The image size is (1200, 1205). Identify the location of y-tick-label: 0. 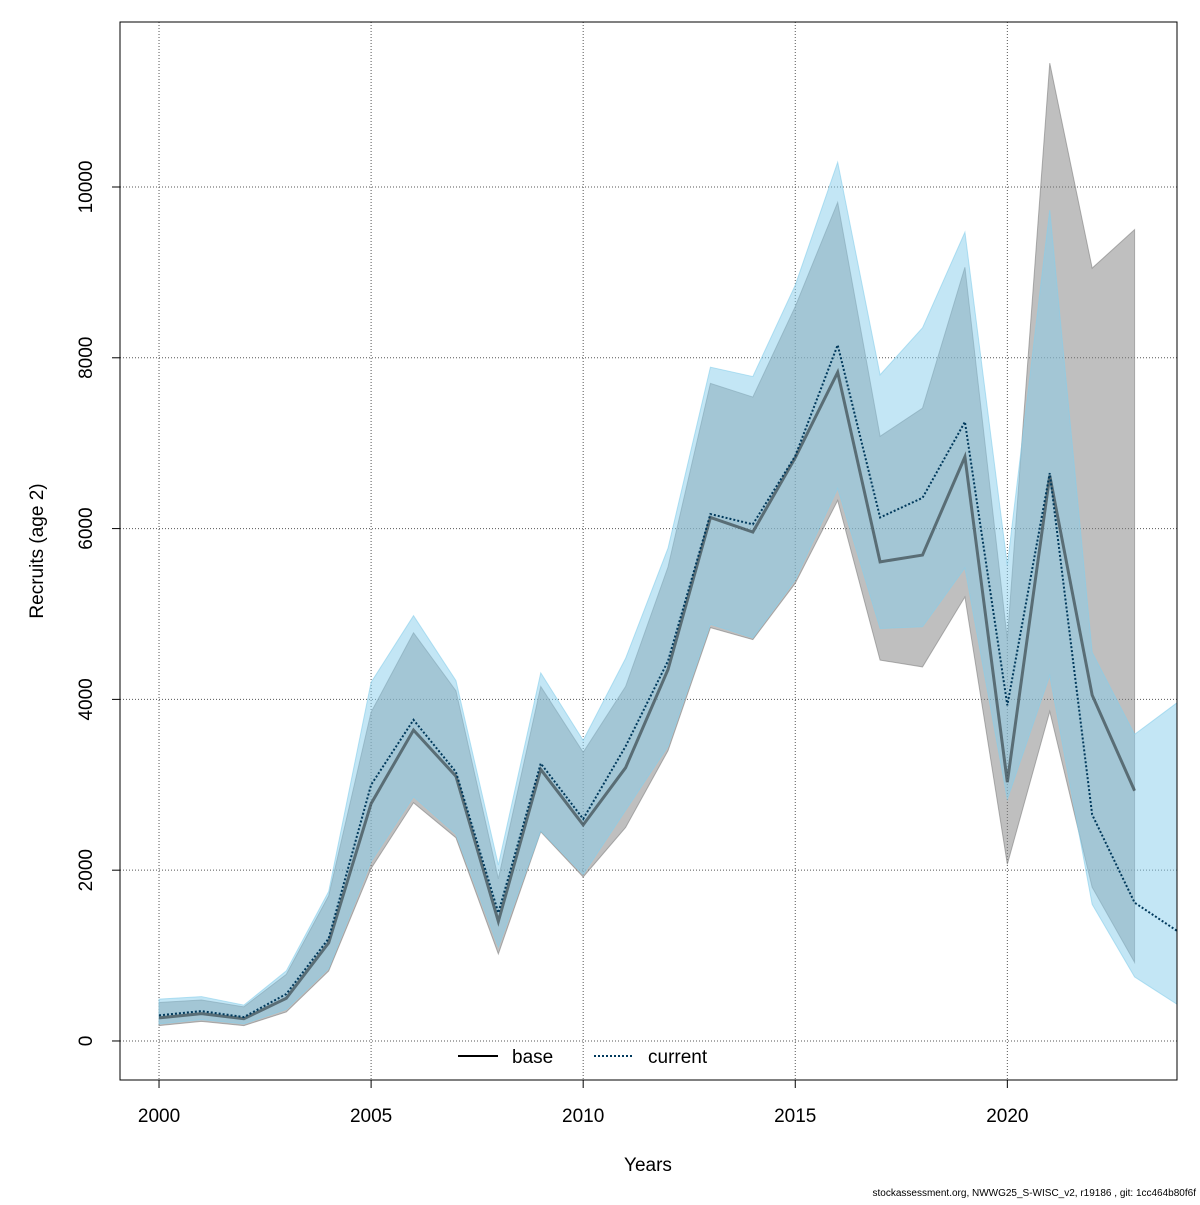
(86, 1041).